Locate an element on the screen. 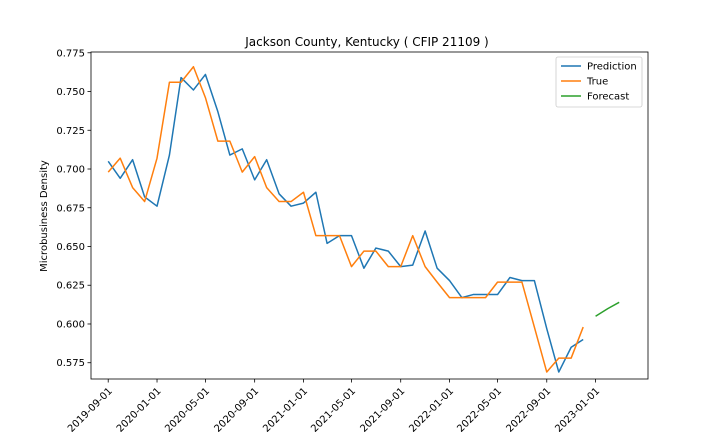  y-tick-label: 0.725 is located at coordinates (70, 131).